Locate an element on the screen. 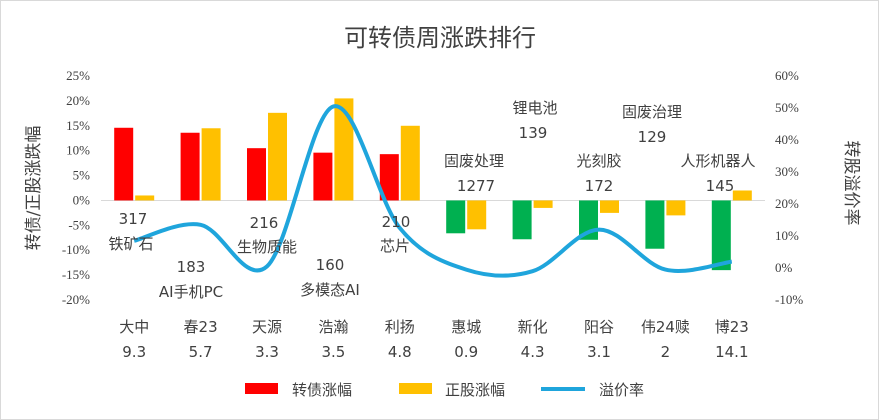 This screenshot has height=420, width=879. annotation-count: 145 is located at coordinates (720, 186).